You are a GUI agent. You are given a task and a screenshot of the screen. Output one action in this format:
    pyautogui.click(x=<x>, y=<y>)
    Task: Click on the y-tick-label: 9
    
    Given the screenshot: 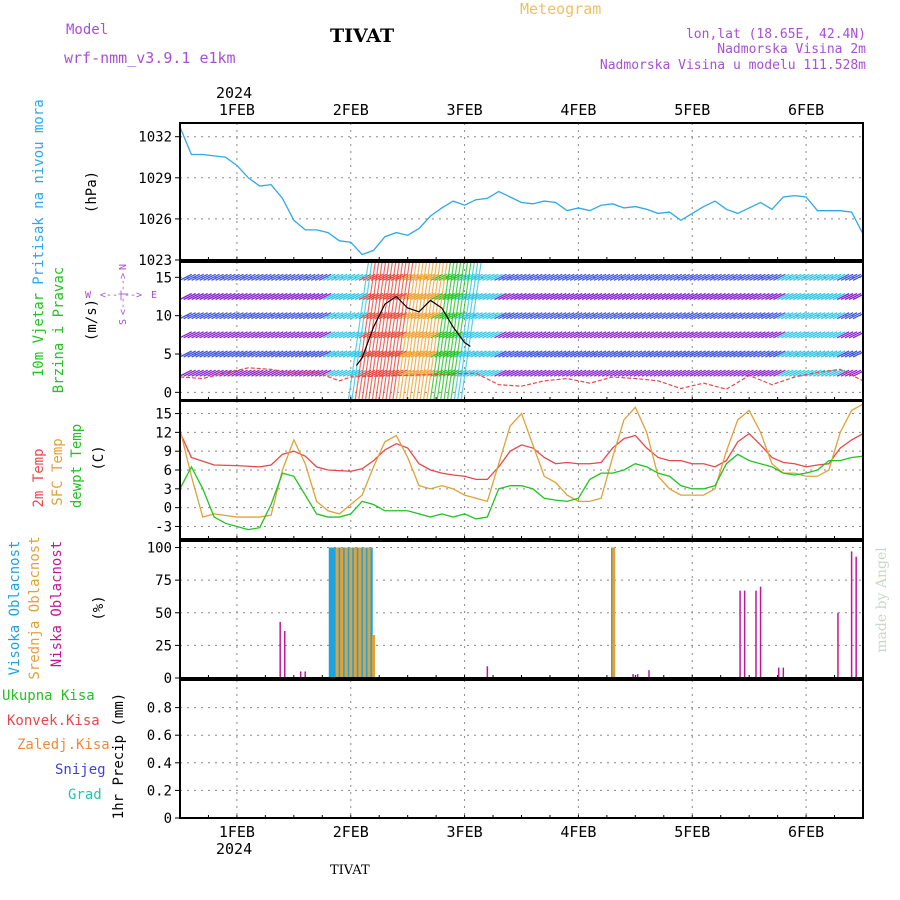 What is the action you would take?
    pyautogui.click(x=168, y=452)
    